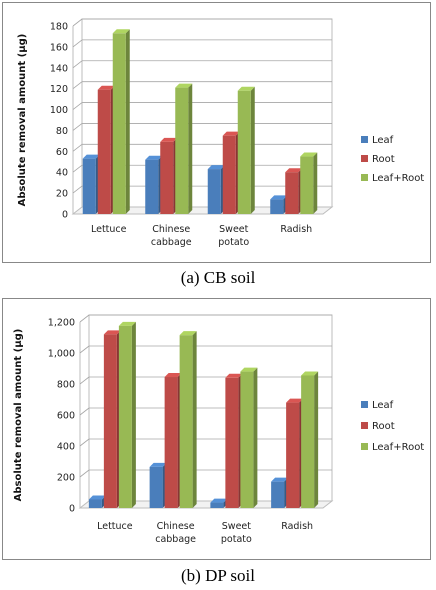 The height and width of the screenshot is (590, 436). Describe the element at coordinates (66, 416) in the screenshot. I see `y-tick-label: 600` at that location.